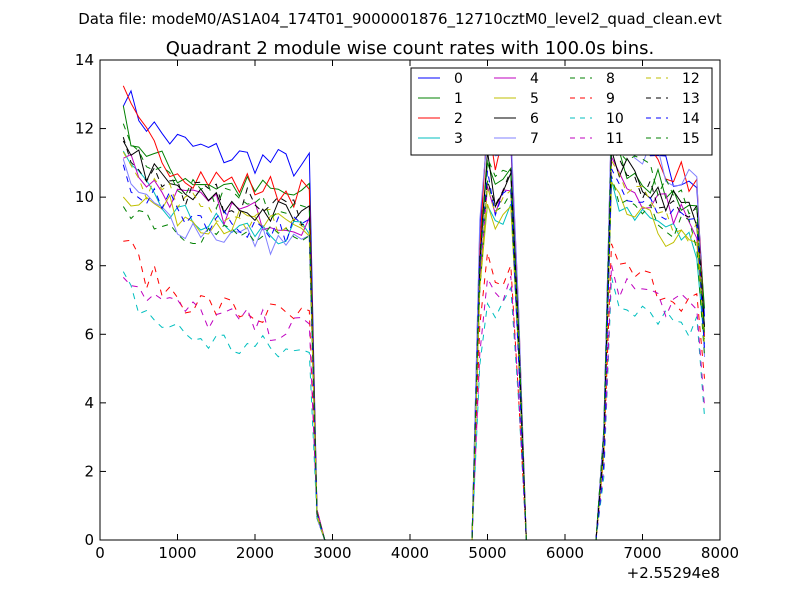  What do you see at coordinates (89, 266) in the screenshot?
I see `y-tick-label: 8` at bounding box center [89, 266].